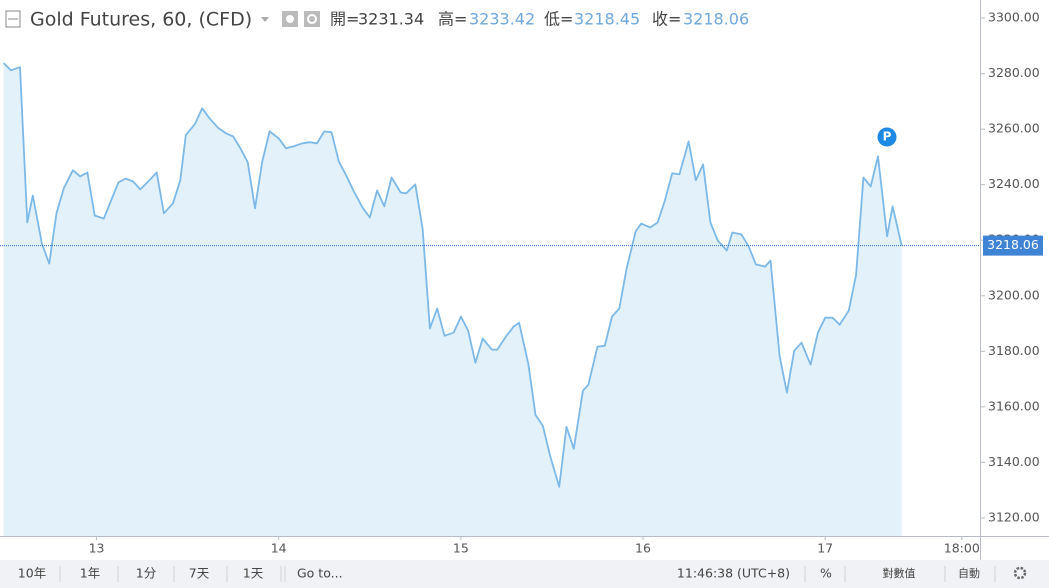 Image resolution: width=1049 pixels, height=588 pixels. Describe the element at coordinates (716, 19) in the screenshot. I see `close-value: 3218.06` at that location.